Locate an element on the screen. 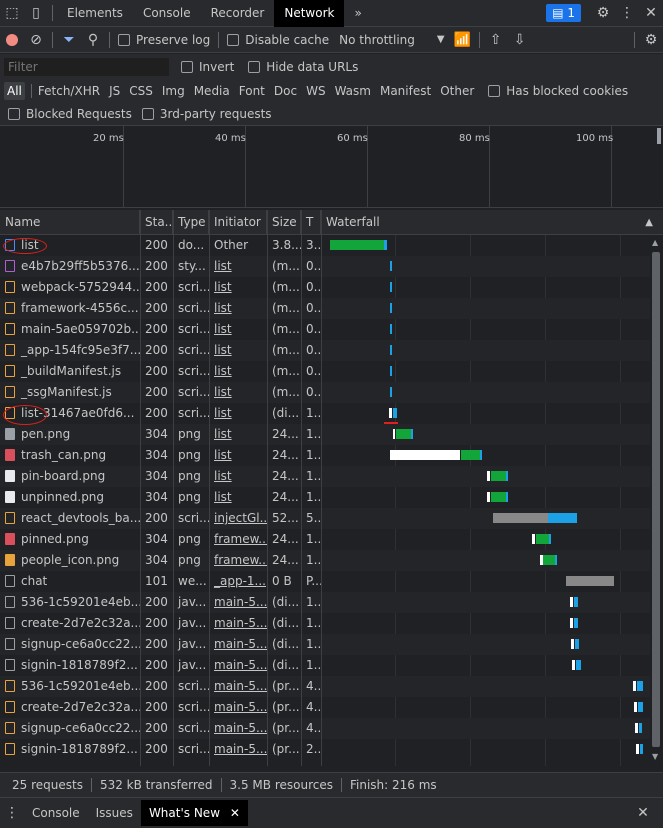 The image size is (663, 828). issues-badge: ▤ 1 is located at coordinates (563, 13).